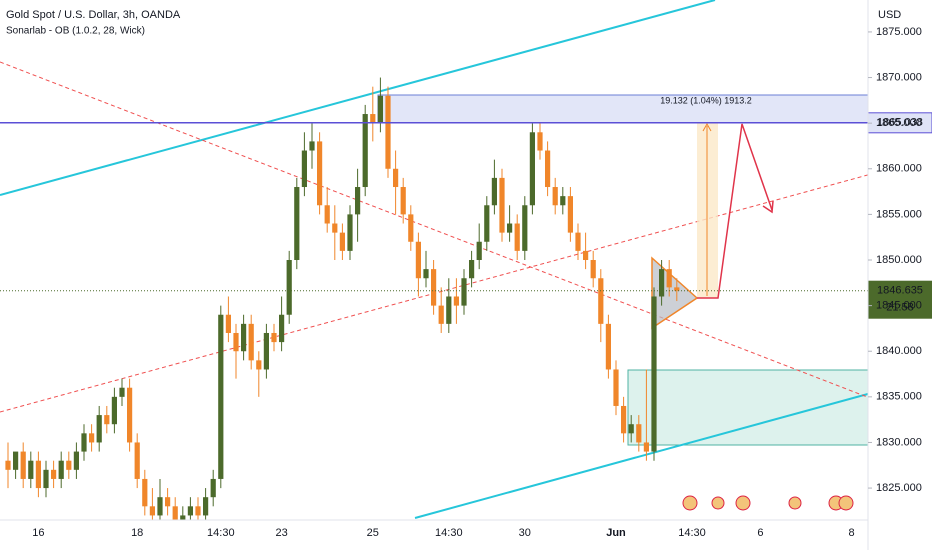 The height and width of the screenshot is (550, 932). I want to click on y-tick-label: 1825.000, so click(899, 488).